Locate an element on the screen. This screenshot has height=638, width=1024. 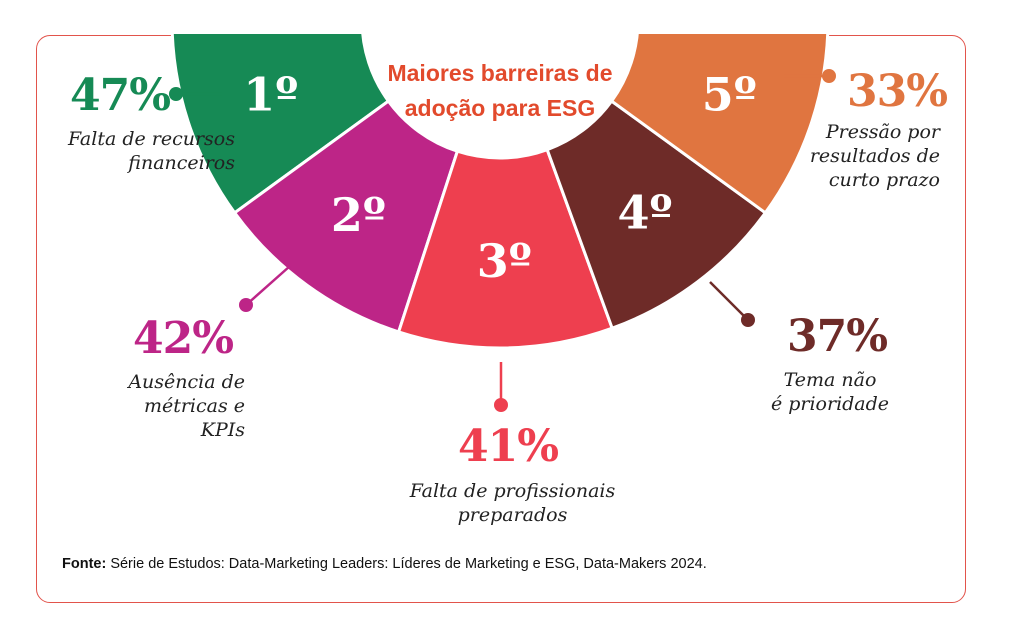
value-label-1: 47% is located at coordinates (120, 95).